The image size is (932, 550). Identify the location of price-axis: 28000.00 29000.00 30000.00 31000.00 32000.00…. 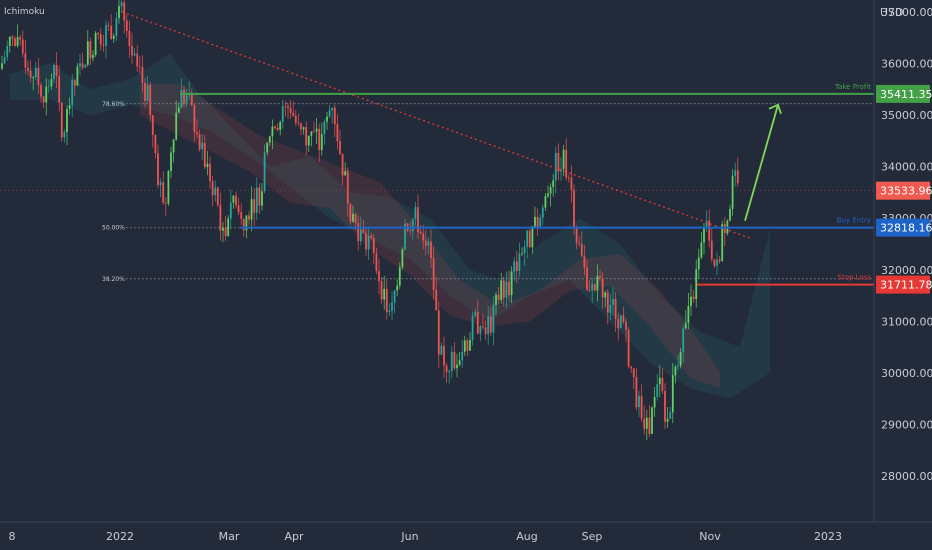
(904, 244).